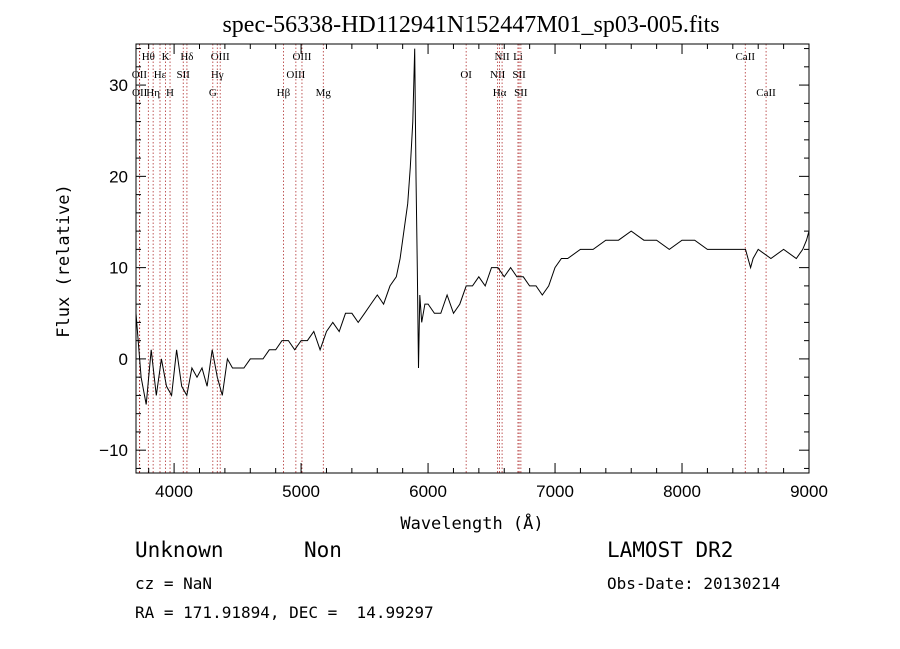  What do you see at coordinates (323, 550) in the screenshot?
I see `object-subclass: Non` at bounding box center [323, 550].